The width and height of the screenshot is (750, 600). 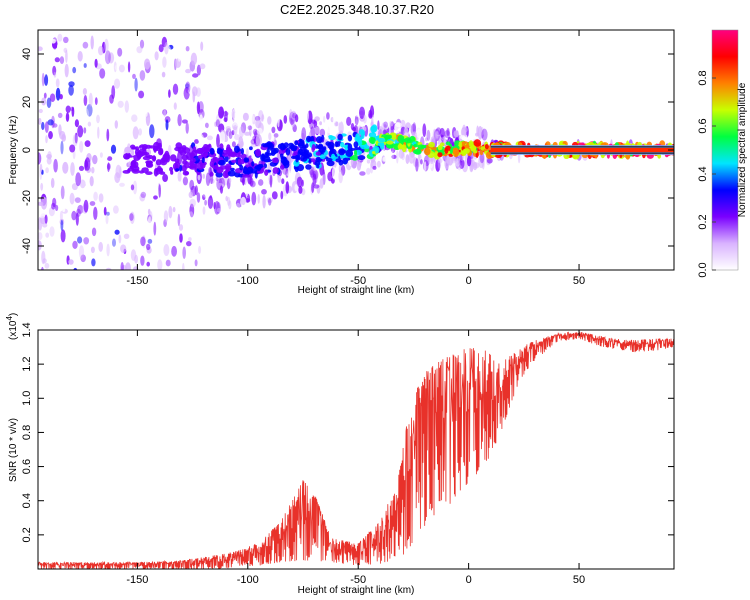 I want to click on chart-title: C2E2.2025.348.10.37.R20, so click(x=357, y=9).